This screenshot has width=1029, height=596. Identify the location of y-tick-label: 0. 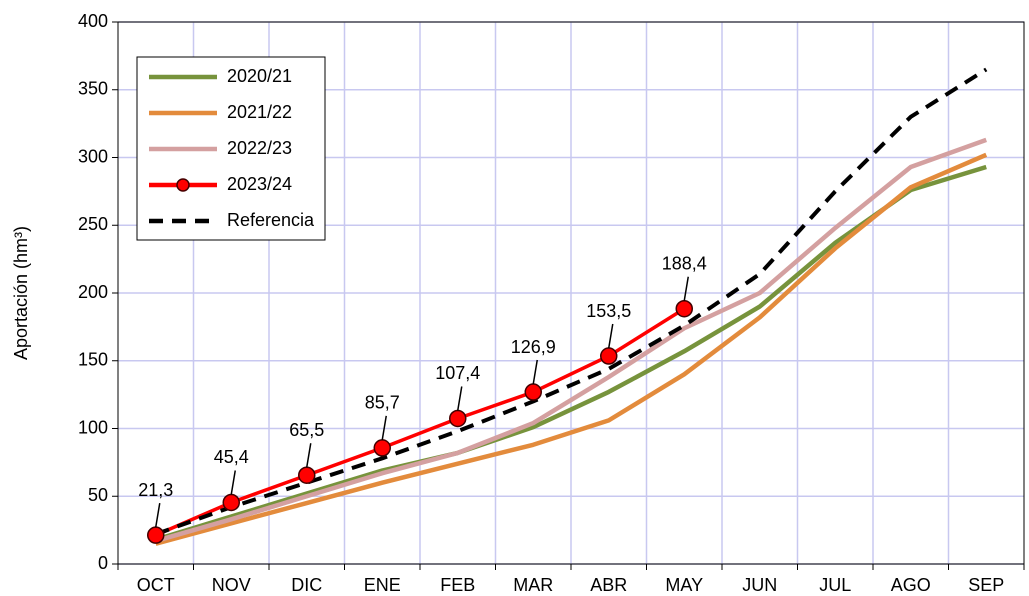
(103, 563).